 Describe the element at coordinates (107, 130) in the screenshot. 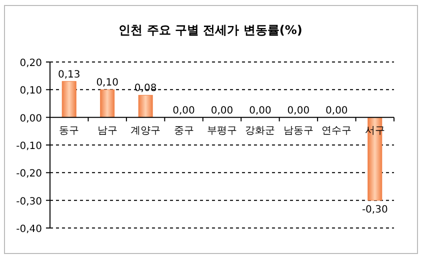

I see `x-tick-label: 남구` at that location.